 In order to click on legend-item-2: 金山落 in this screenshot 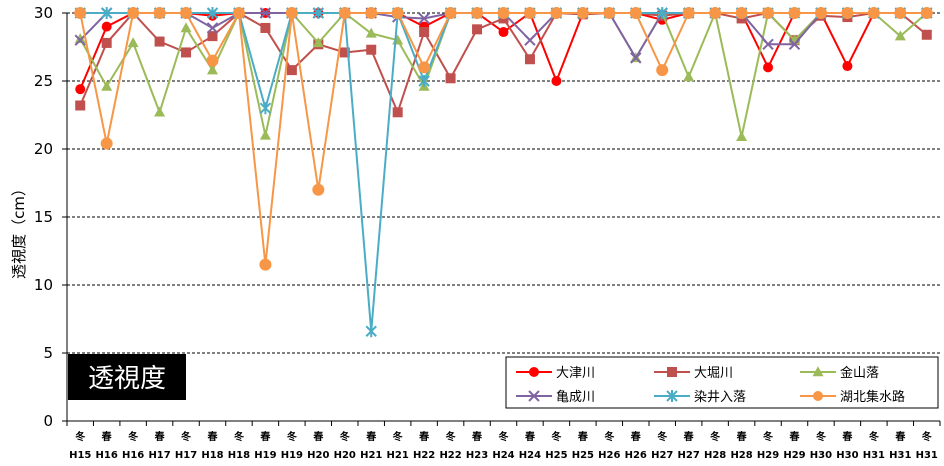, I will do `click(839, 373)`.